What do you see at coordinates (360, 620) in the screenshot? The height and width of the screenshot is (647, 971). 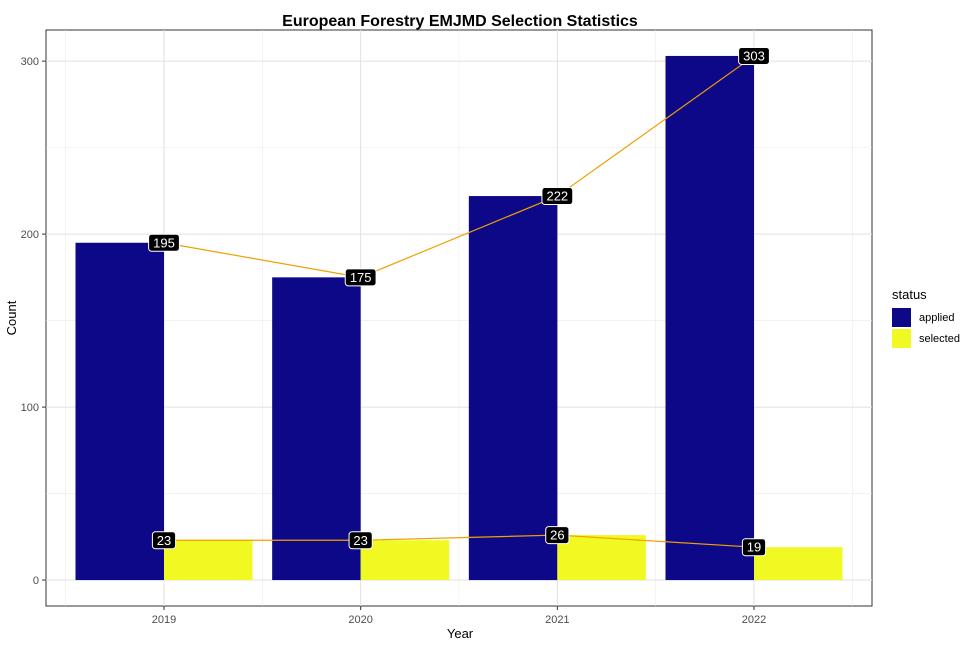 I see `x-tick-label: 2020` at bounding box center [360, 620].